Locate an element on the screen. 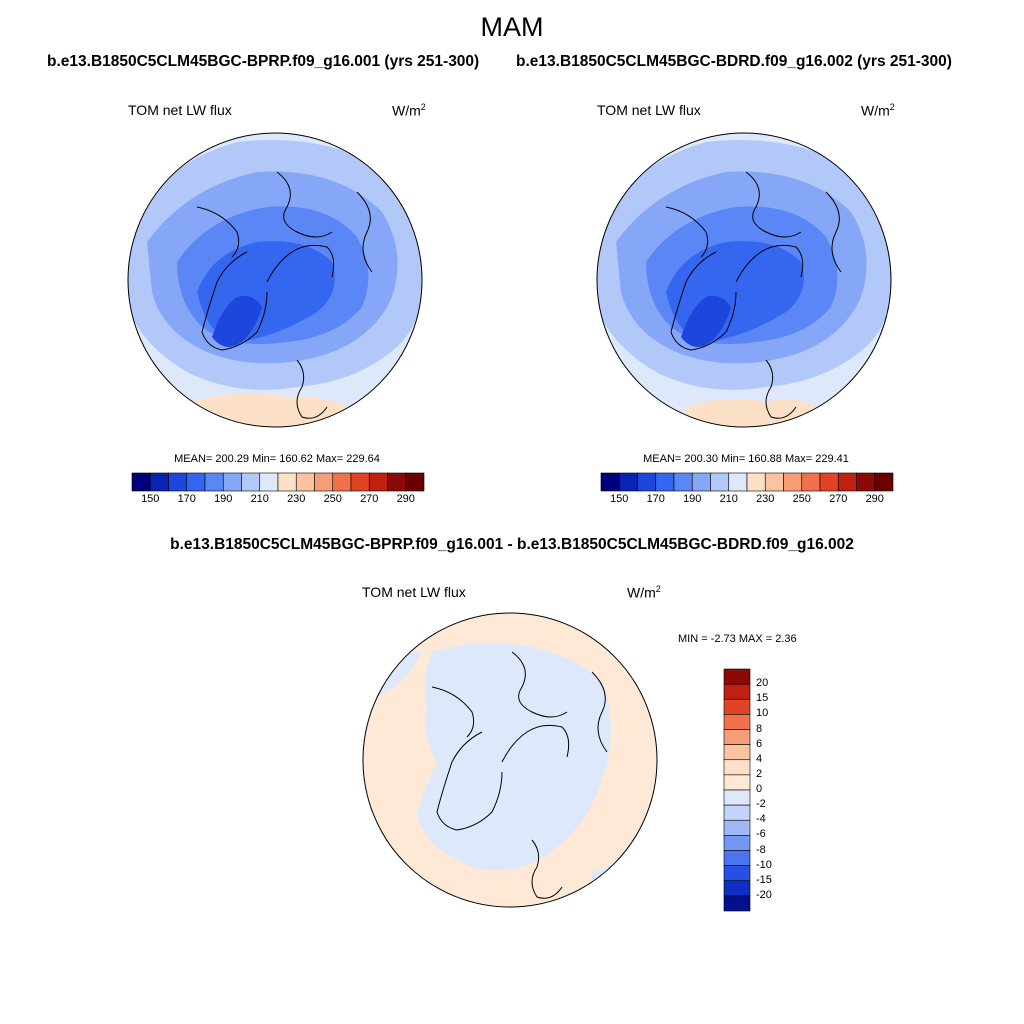 This screenshot has width=1024, height=1024. colorbar-tick-label: -4 is located at coordinates (761, 819).